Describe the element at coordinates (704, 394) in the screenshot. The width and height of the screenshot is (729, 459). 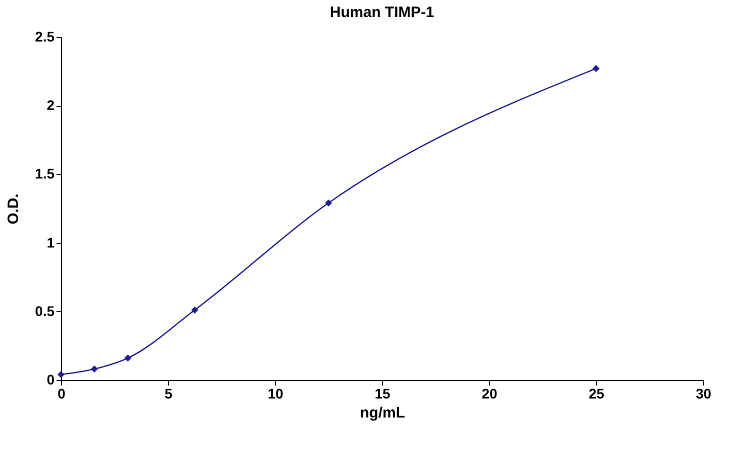
I see `x-tick-label: 30` at that location.